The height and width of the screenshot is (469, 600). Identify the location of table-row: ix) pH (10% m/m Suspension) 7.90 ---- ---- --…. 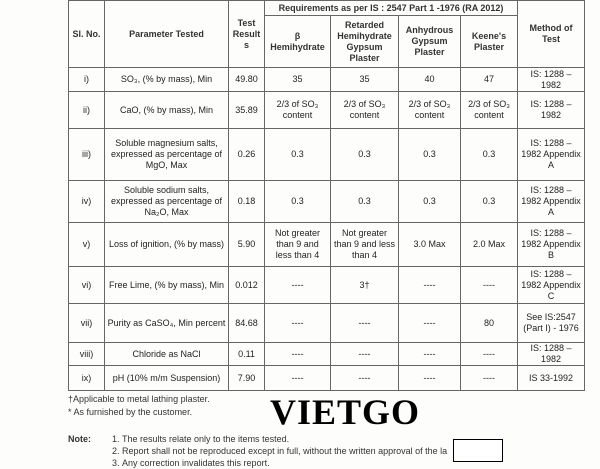
(327, 378).